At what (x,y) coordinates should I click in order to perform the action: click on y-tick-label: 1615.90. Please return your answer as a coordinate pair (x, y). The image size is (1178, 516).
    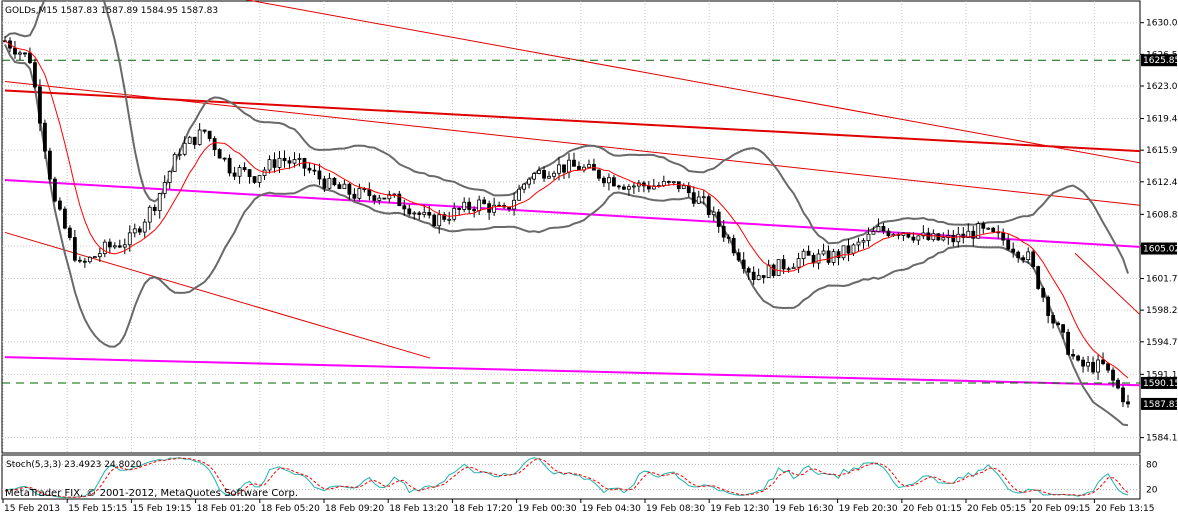
    Looking at the image, I should click on (1162, 151).